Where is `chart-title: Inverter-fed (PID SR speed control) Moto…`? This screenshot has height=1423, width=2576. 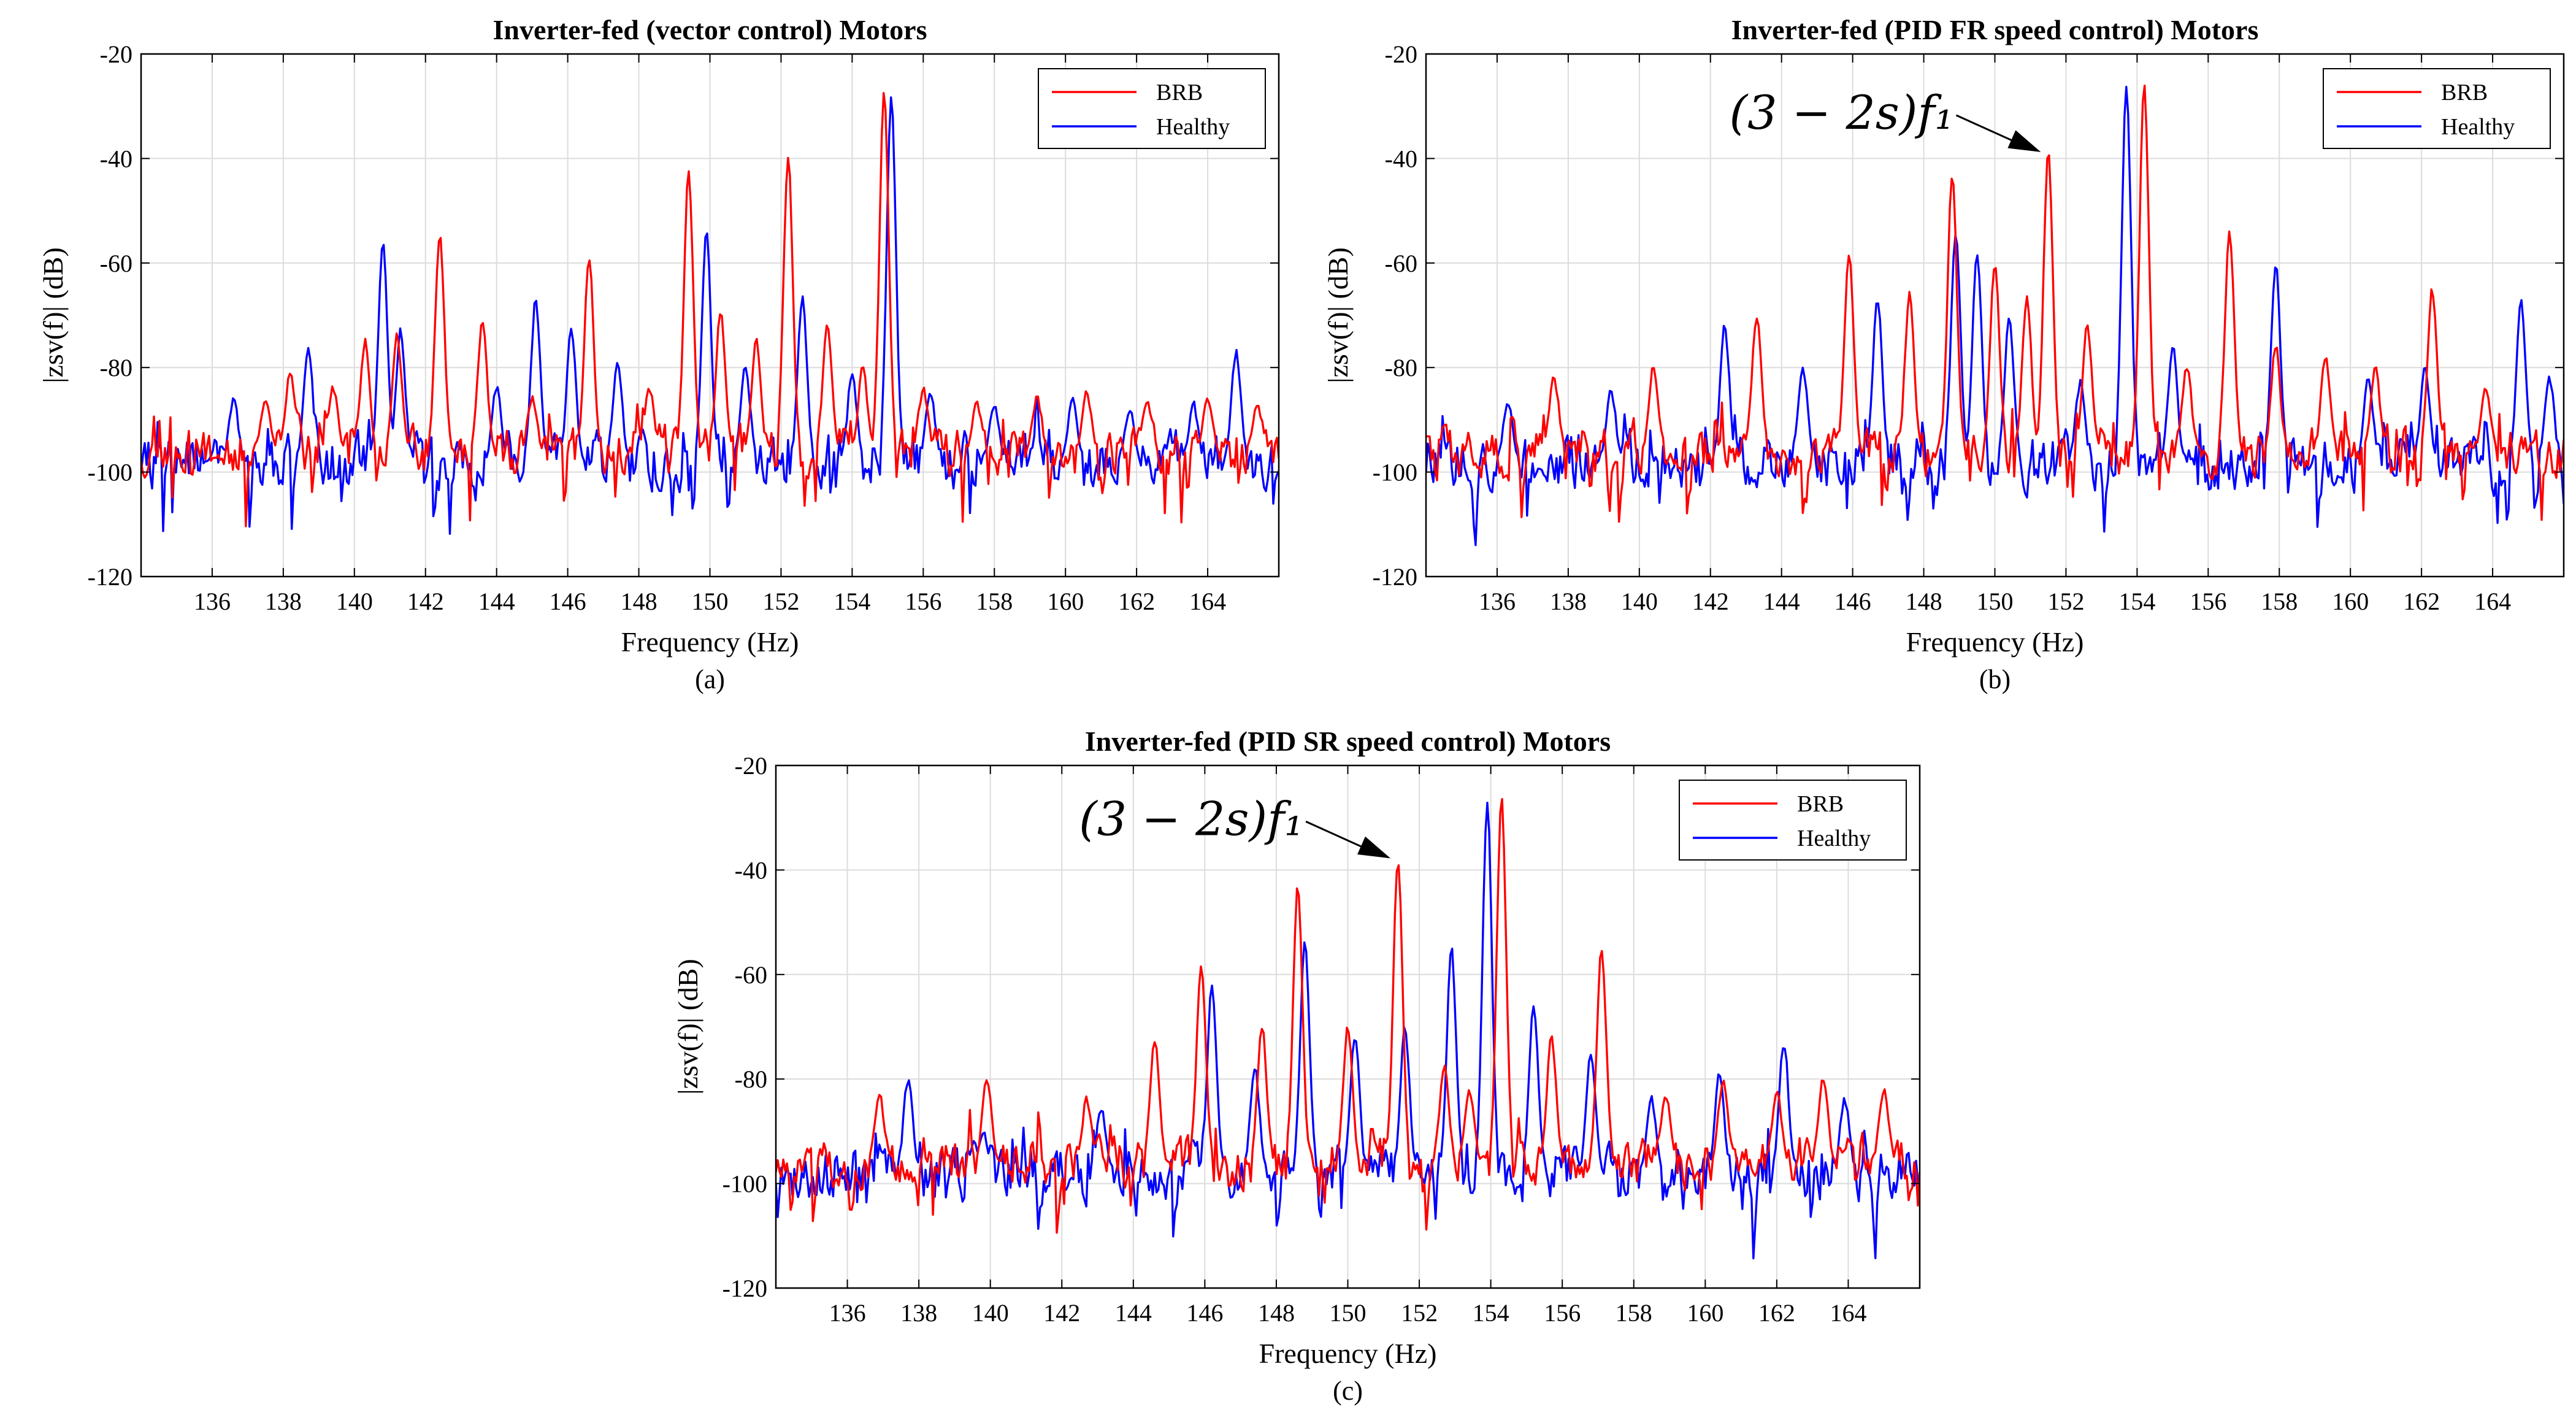 chart-title: Inverter-fed (PID SR speed control) Moto… is located at coordinates (1348, 741).